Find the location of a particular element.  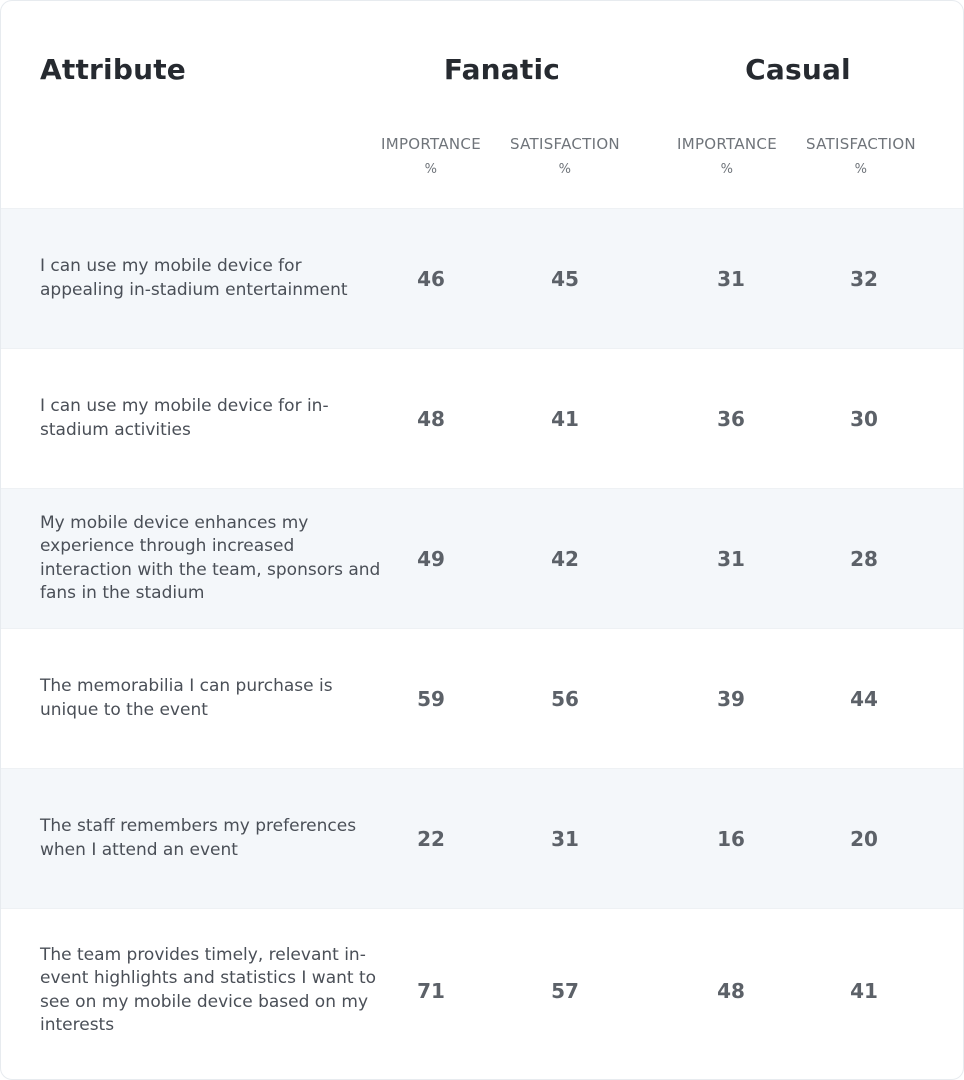

casual-satisfaction-value: 30 is located at coordinates (864, 418).